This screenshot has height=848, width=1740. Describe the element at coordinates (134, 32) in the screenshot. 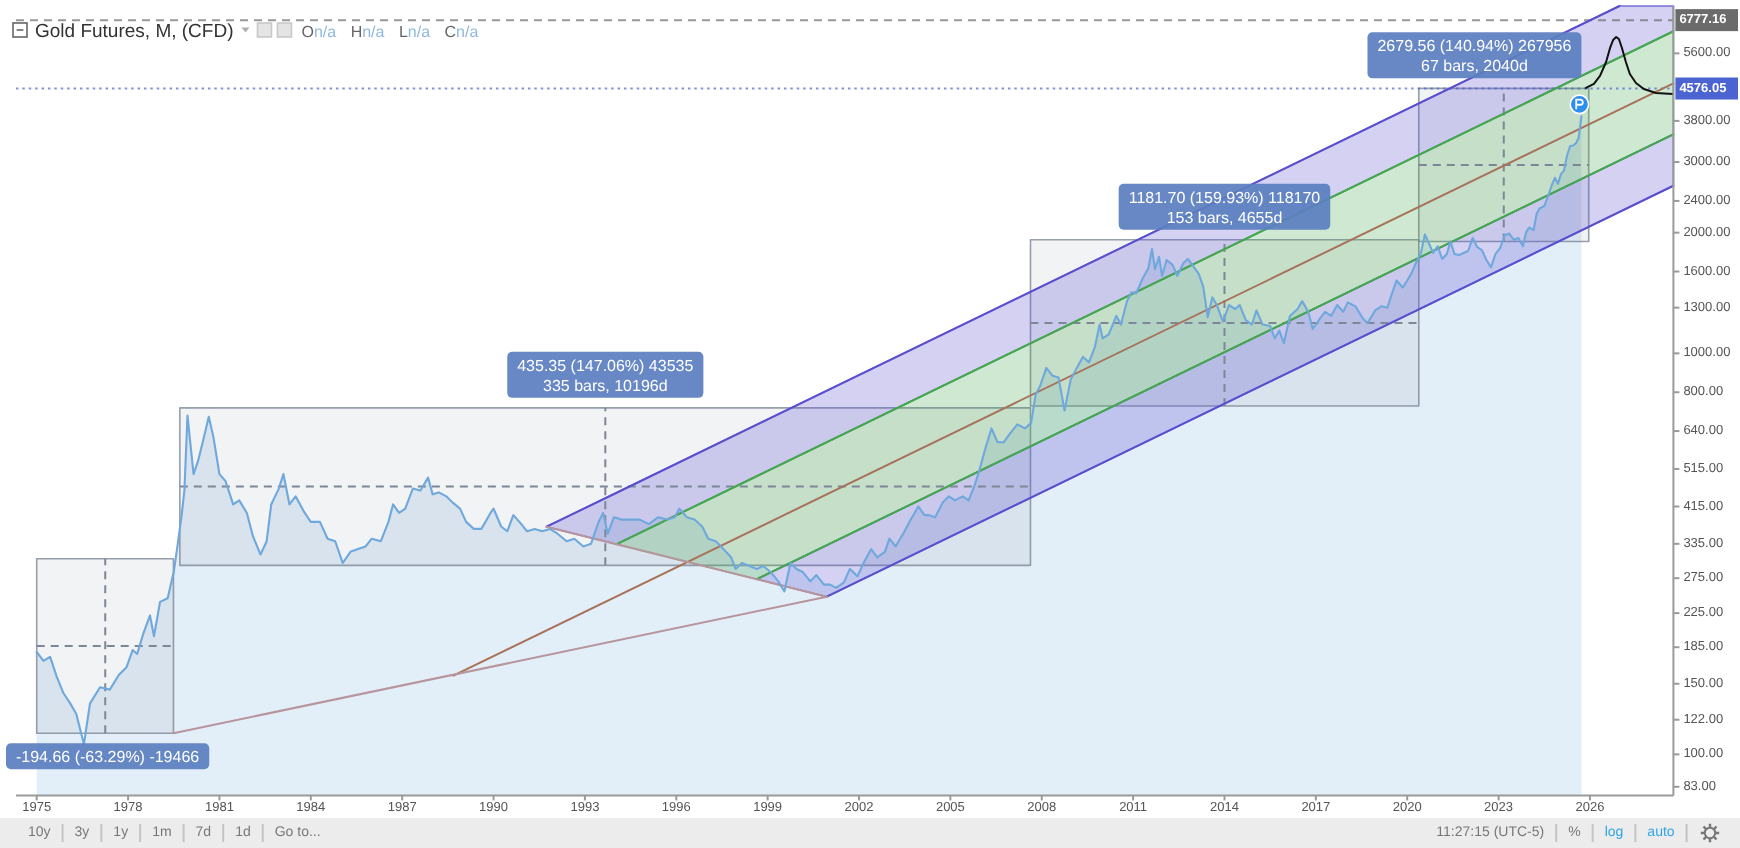

I see `text: Gold Futures, M, (CFD)` at that location.